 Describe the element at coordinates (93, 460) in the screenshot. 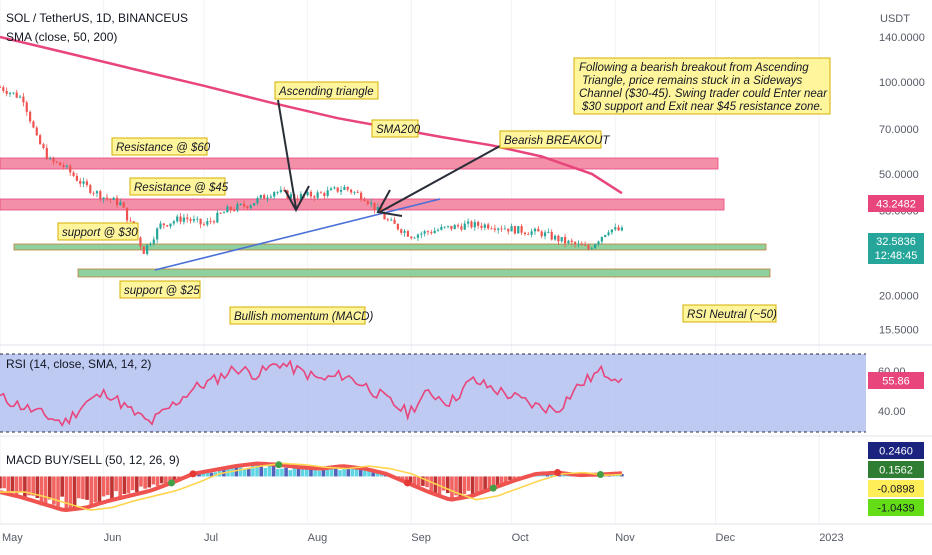

I see `macd-label: MACD BUY/SELL (50, 12, 26, 9)` at that location.